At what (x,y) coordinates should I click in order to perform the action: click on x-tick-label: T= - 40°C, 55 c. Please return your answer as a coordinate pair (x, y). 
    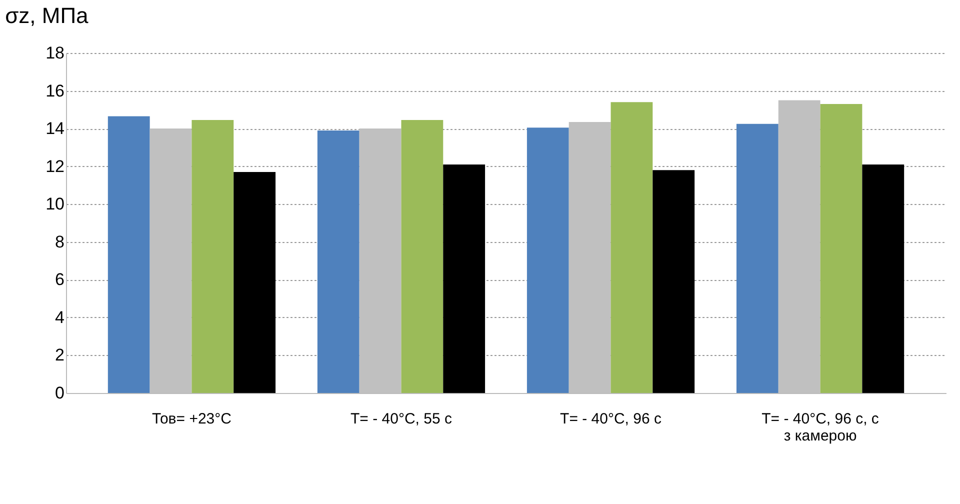
    Looking at the image, I should click on (401, 419).